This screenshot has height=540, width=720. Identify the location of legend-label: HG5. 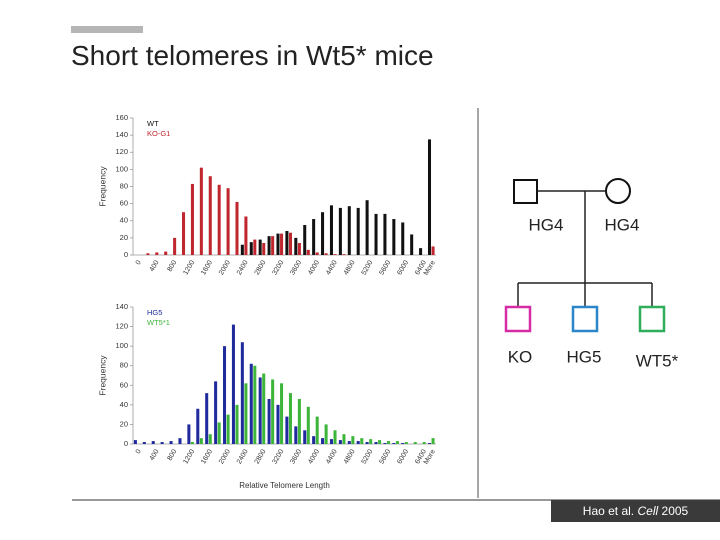
(154, 312).